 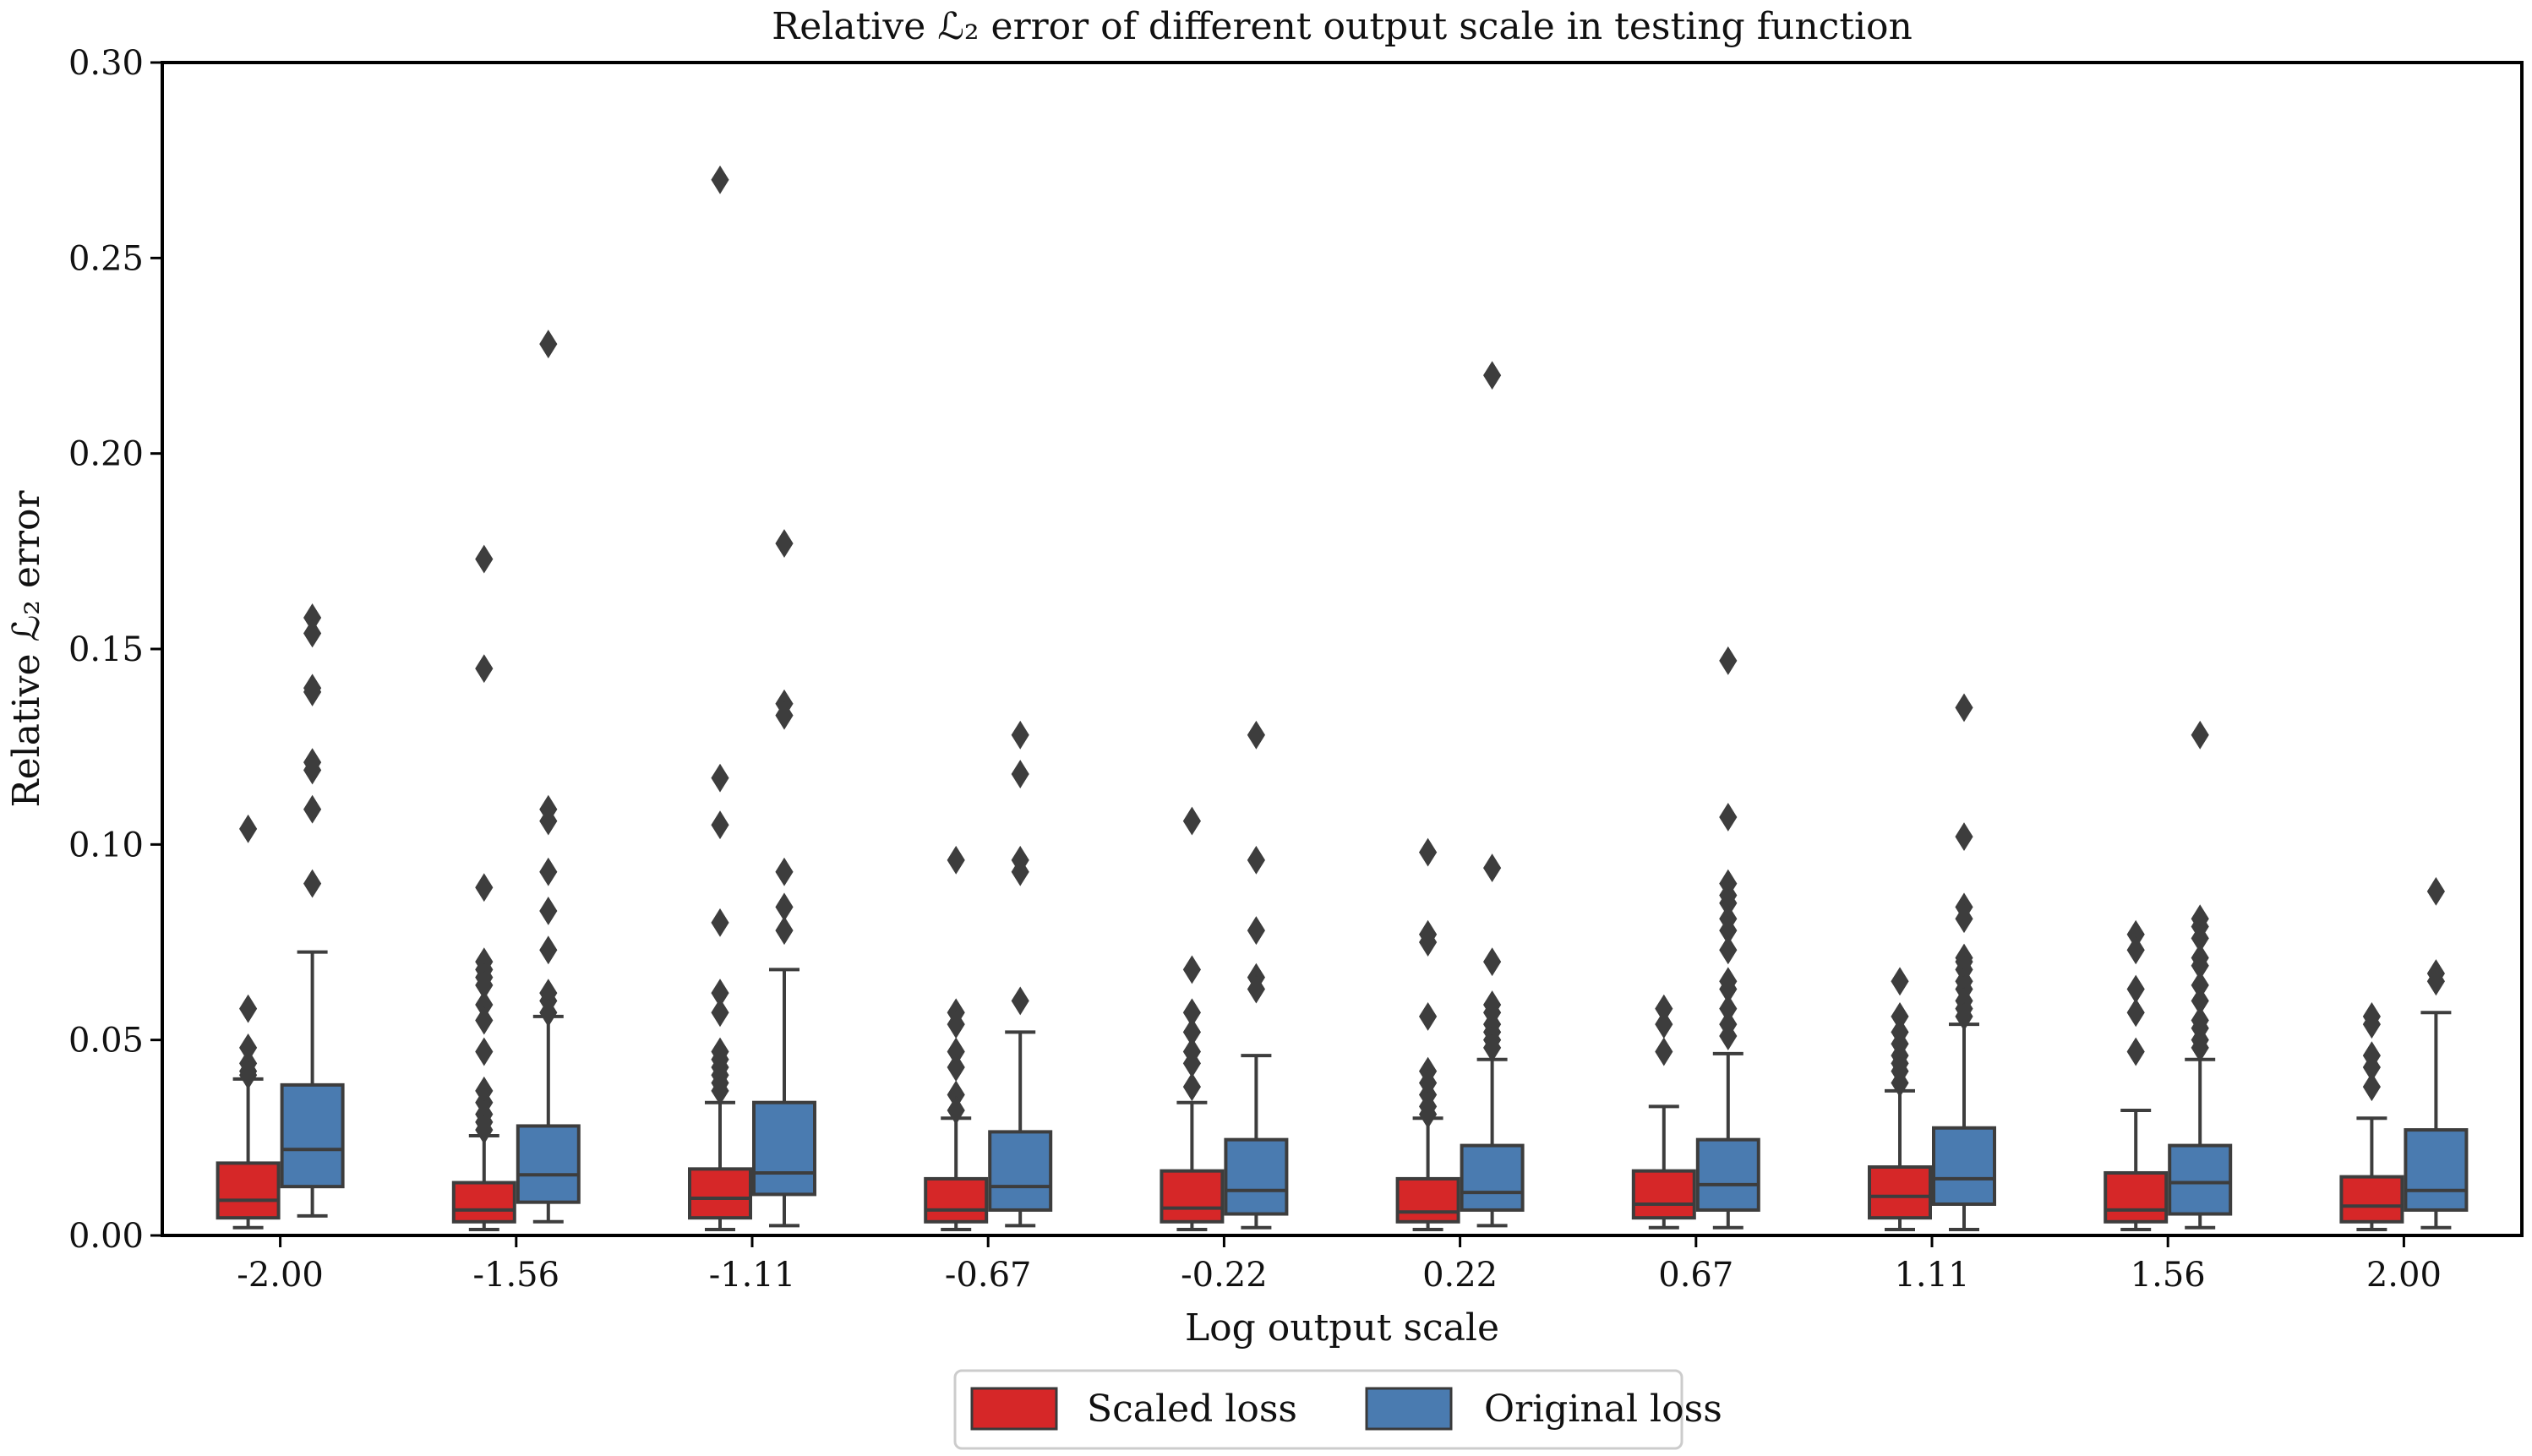 What do you see at coordinates (1224, 1275) in the screenshot?
I see `x-tick-label: -0.22` at bounding box center [1224, 1275].